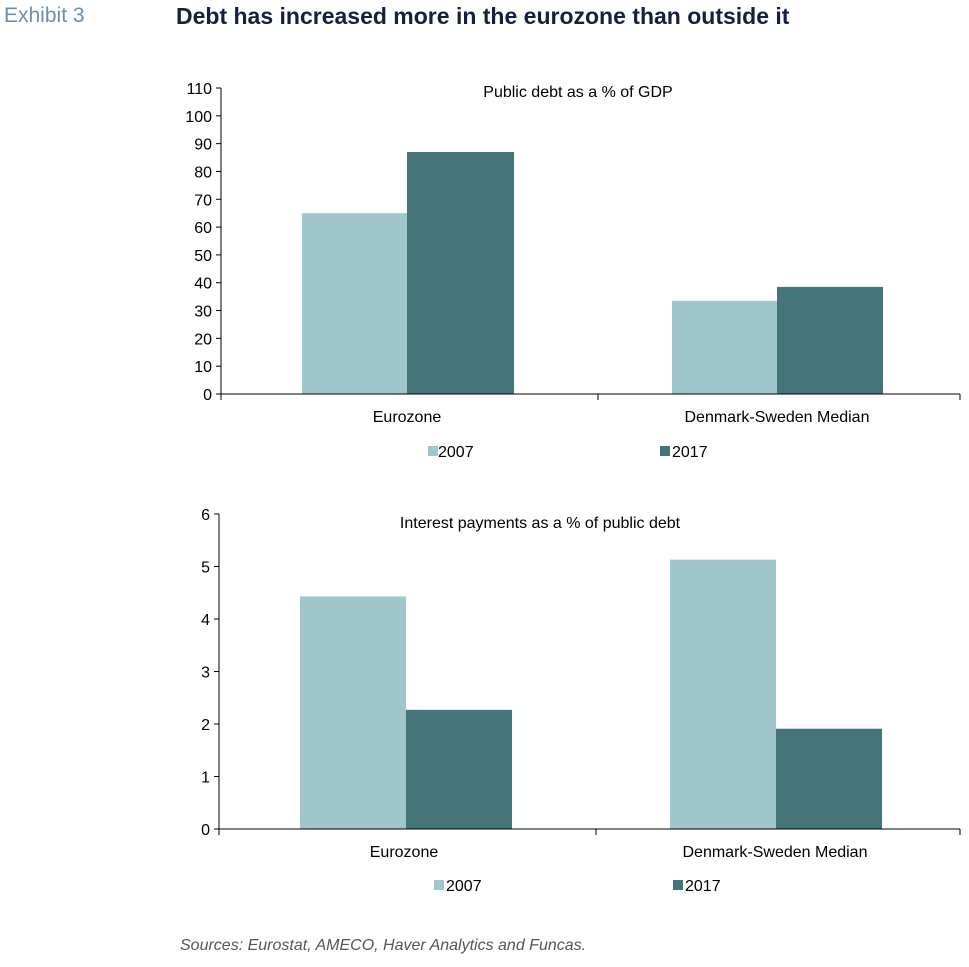 The height and width of the screenshot is (967, 969). Describe the element at coordinates (540, 523) in the screenshot. I see `chart-title: Interest payments as a % of public debt` at that location.